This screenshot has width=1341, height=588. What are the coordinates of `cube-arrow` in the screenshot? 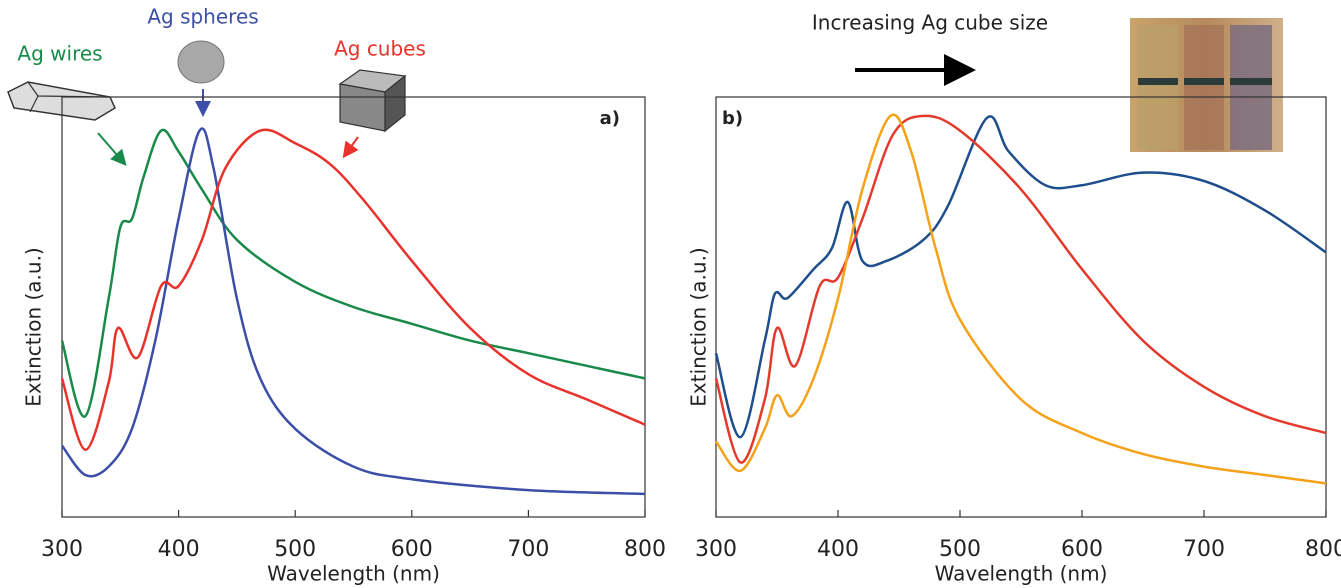 It's located at (350, 147).